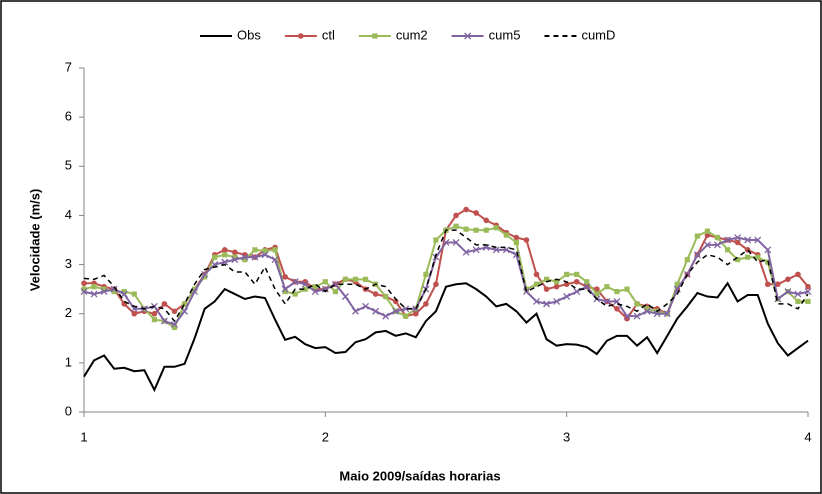 This screenshot has height=494, width=822. Describe the element at coordinates (68, 214) in the screenshot. I see `y-tick-label: 4` at that location.